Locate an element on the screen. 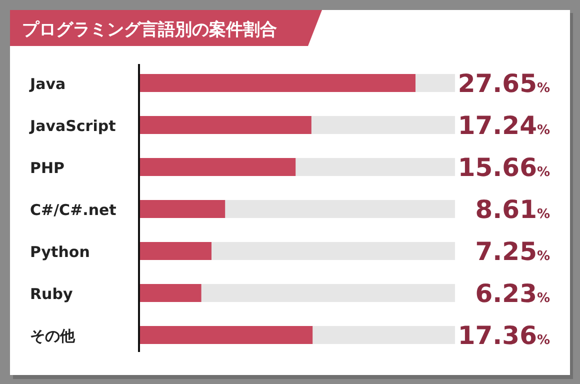 The height and width of the screenshot is (384, 580). data-label: 15.66% is located at coordinates (504, 167).